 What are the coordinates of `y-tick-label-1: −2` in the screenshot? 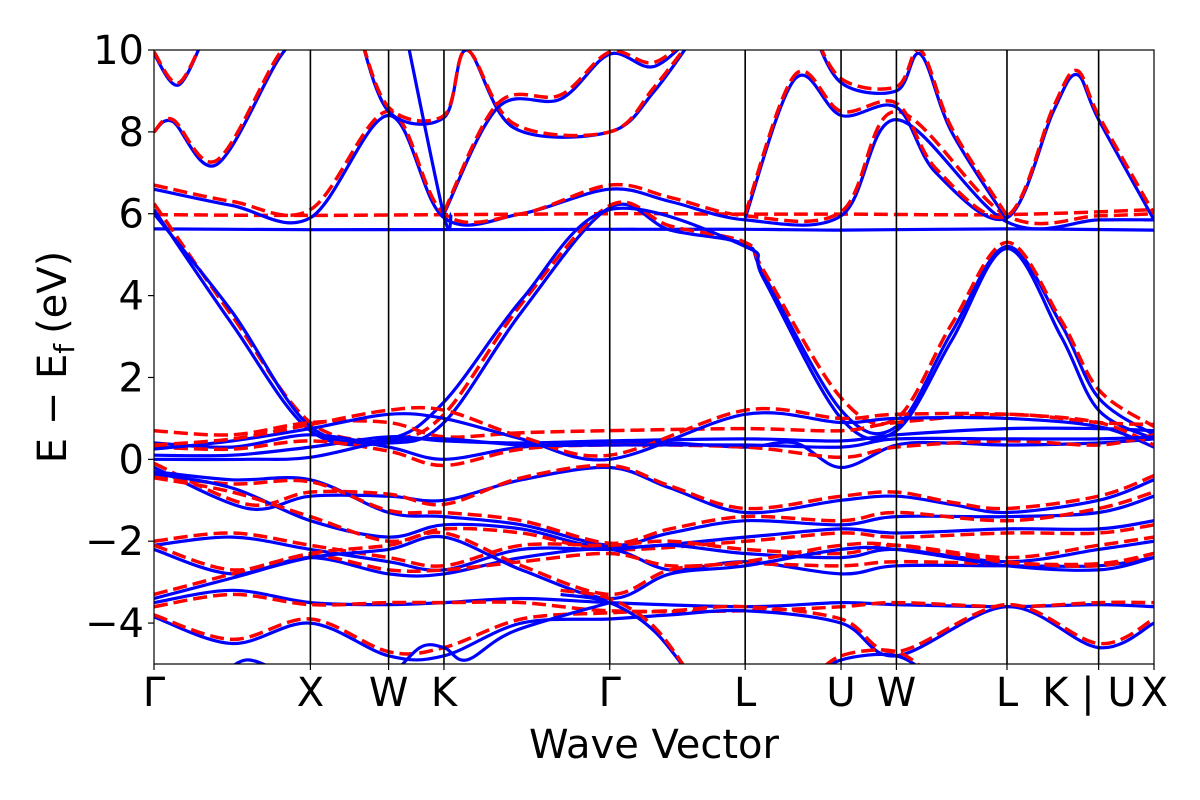 It's located at (114, 542).